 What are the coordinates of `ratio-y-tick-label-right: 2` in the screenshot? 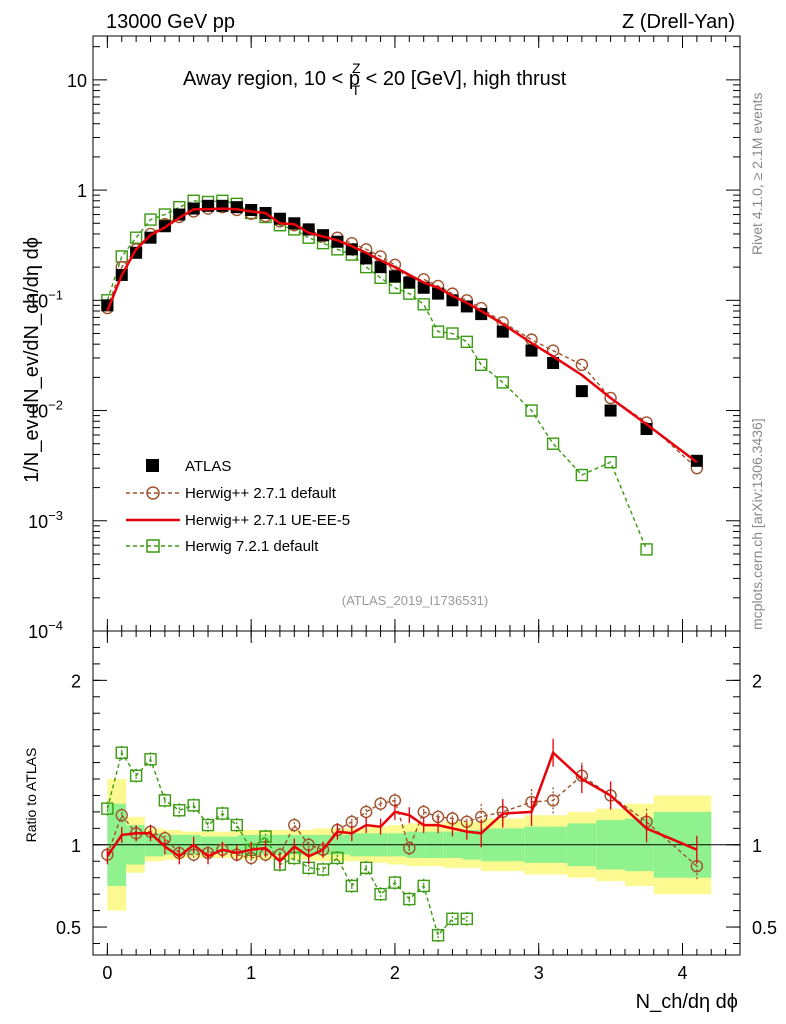 It's located at (757, 681).